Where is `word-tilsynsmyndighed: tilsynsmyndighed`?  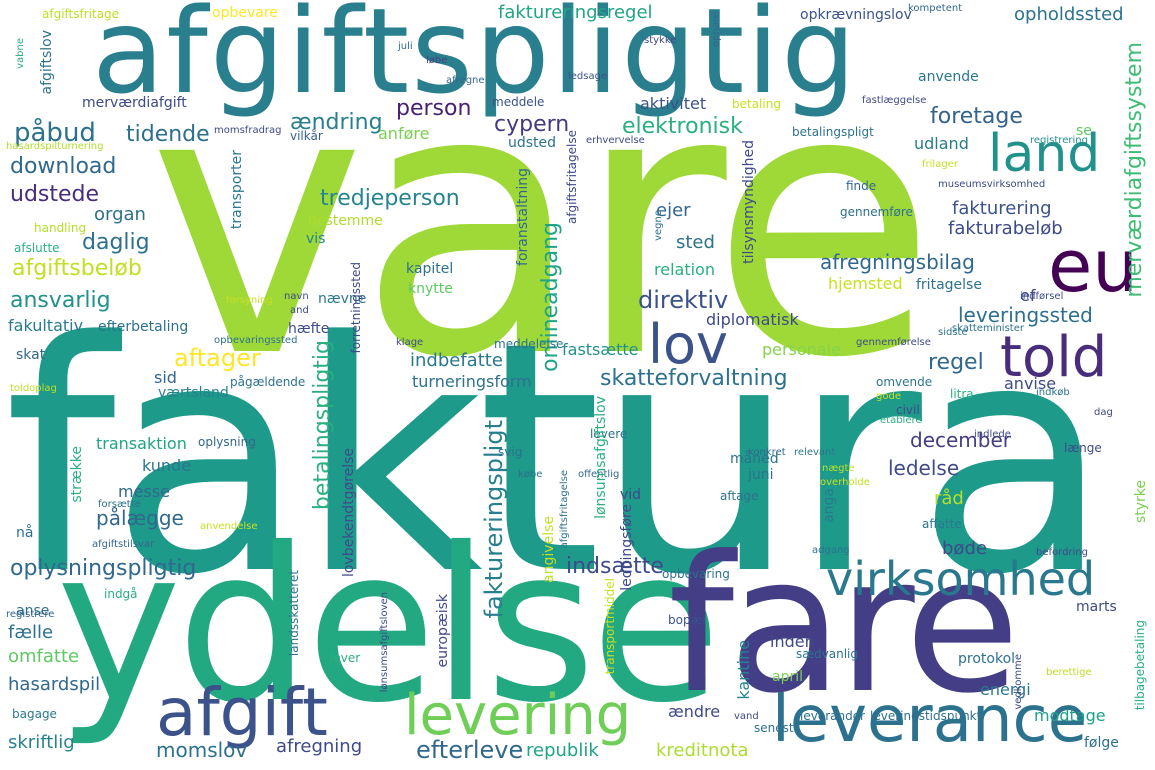
word-tilsynsmyndighed: tilsynsmyndighed is located at coordinates (749, 202).